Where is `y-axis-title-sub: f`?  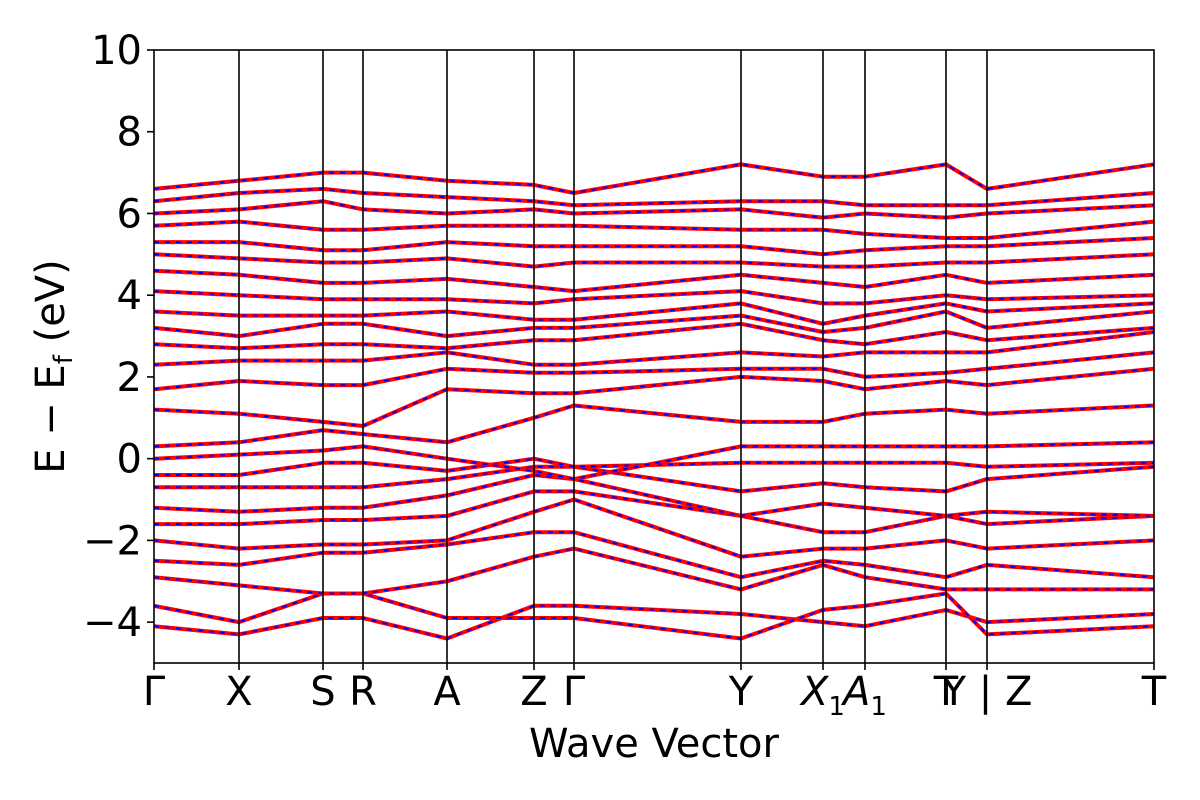
y-axis-title-sub: f is located at coordinates (64, 359).